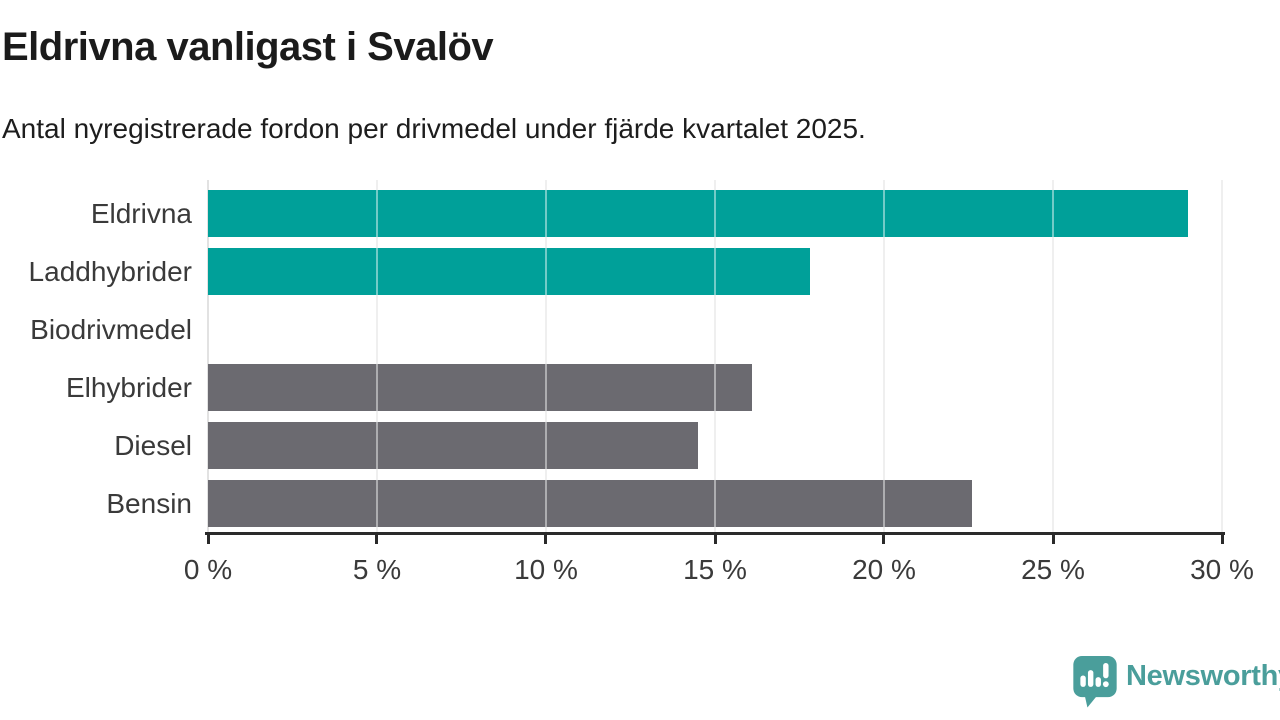  Describe the element at coordinates (884, 569) in the screenshot. I see `x-tick-label: 20 %` at that location.